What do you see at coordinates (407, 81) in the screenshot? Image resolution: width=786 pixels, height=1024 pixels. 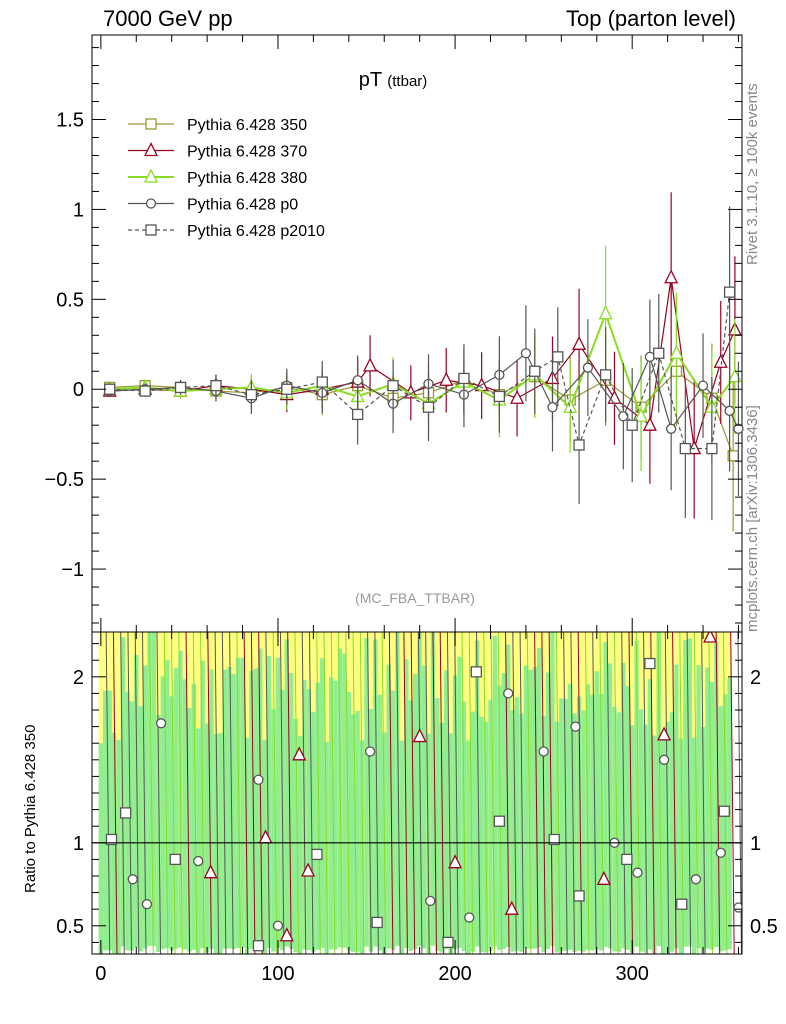 I see `plot-title-sub: (ttbar)` at bounding box center [407, 81].